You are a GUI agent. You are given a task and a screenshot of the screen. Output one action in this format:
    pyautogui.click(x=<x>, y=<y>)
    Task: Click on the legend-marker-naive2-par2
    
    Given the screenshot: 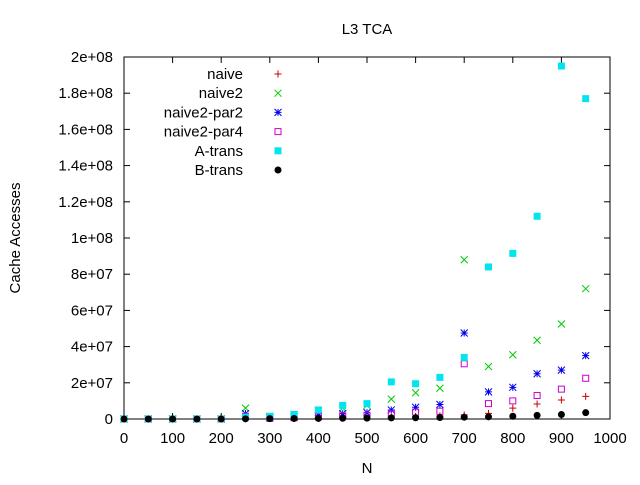 What is the action you would take?
    pyautogui.click(x=278, y=112)
    